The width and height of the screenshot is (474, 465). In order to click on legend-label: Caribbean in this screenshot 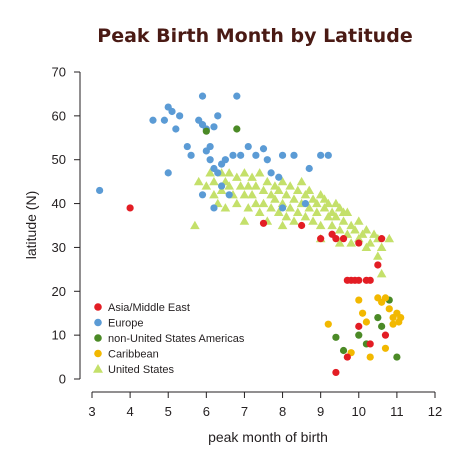, I will do `click(133, 355)`.